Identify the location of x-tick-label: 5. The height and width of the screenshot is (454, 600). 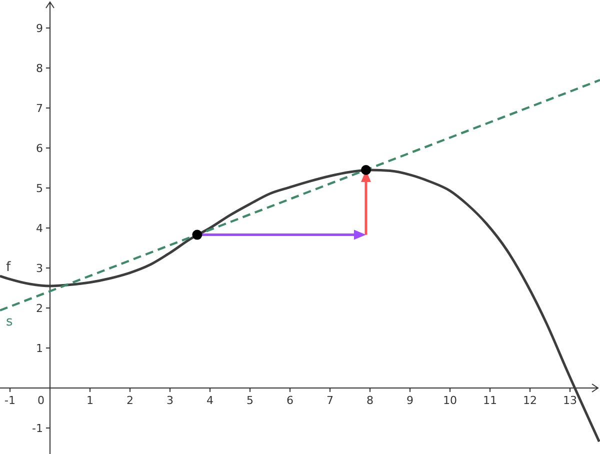
(250, 400).